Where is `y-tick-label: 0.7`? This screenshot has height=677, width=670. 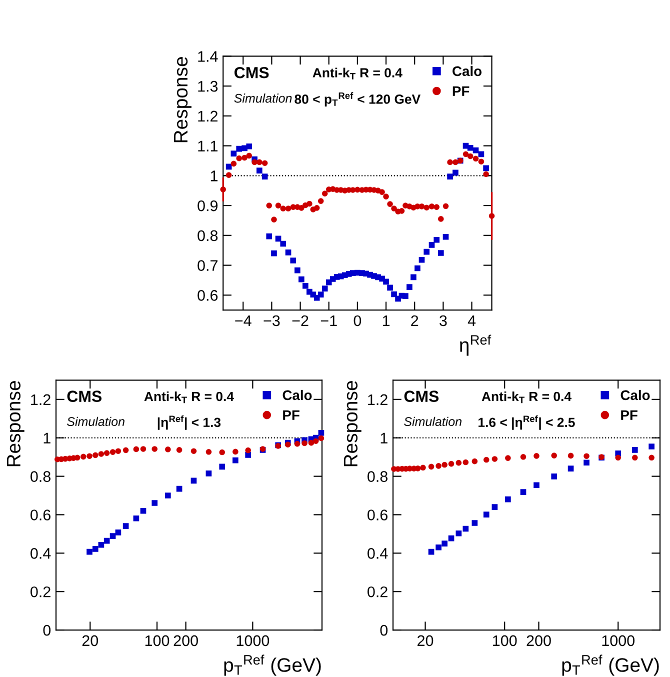 y-tick-label: 0.7 is located at coordinates (208, 265).